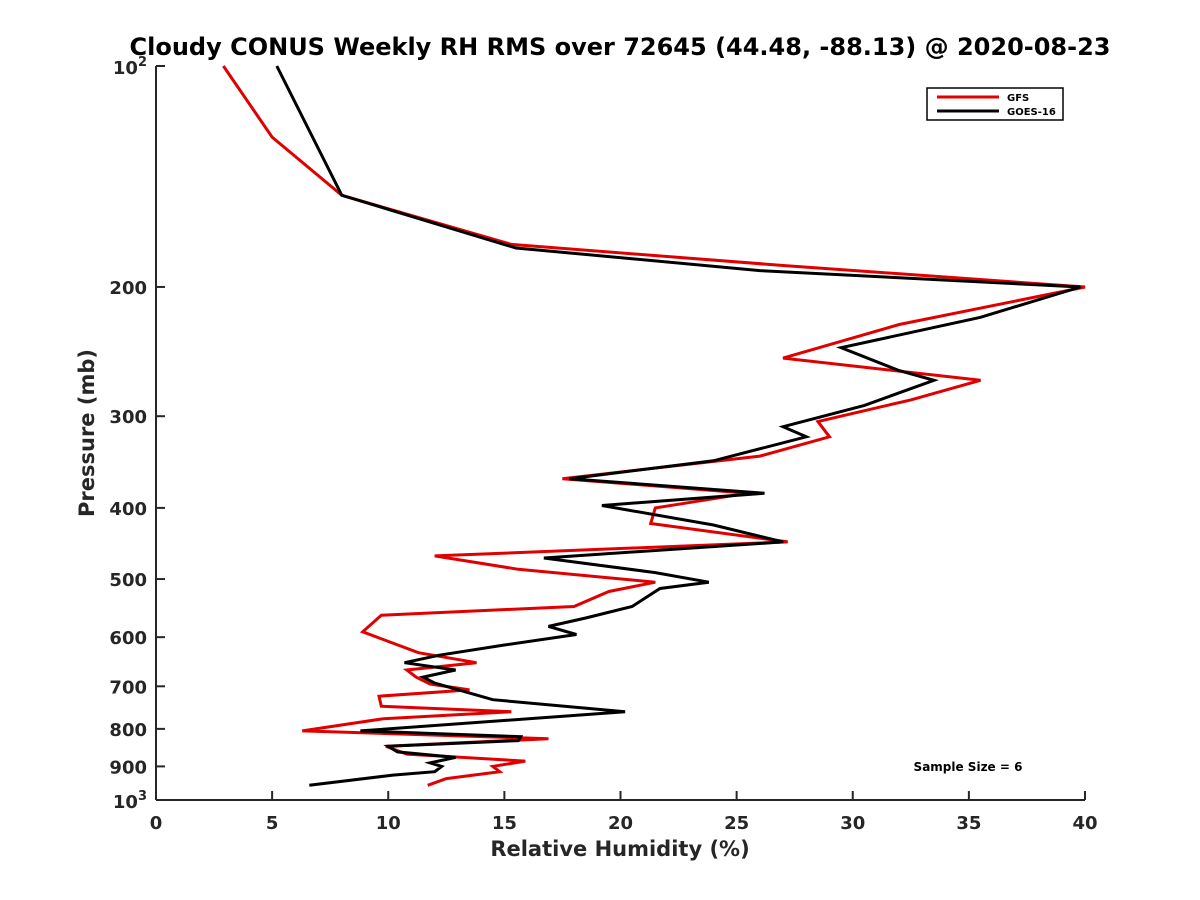 This screenshot has height=900, width=1200. I want to click on y-tick-label: 600, so click(128, 638).